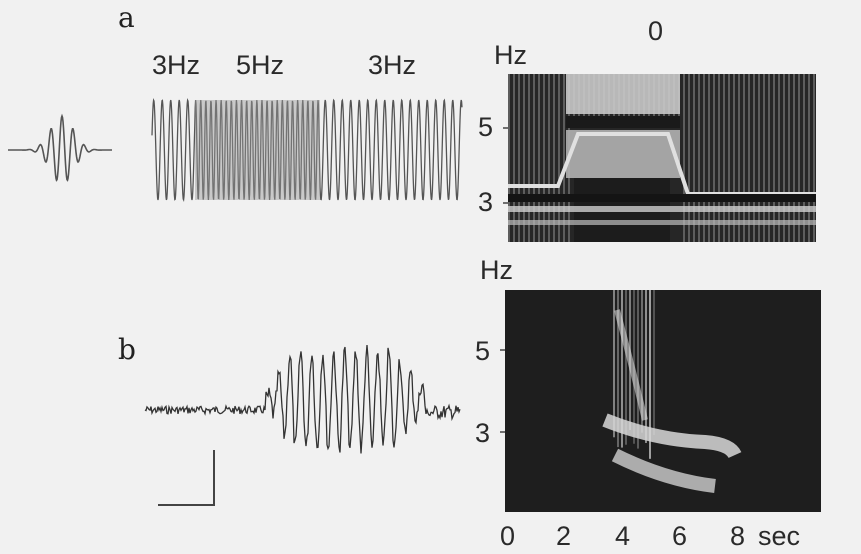 The width and height of the screenshot is (861, 554). Describe the element at coordinates (663, 470) in the screenshot. I see `spectrogram-b-lower-band` at that location.